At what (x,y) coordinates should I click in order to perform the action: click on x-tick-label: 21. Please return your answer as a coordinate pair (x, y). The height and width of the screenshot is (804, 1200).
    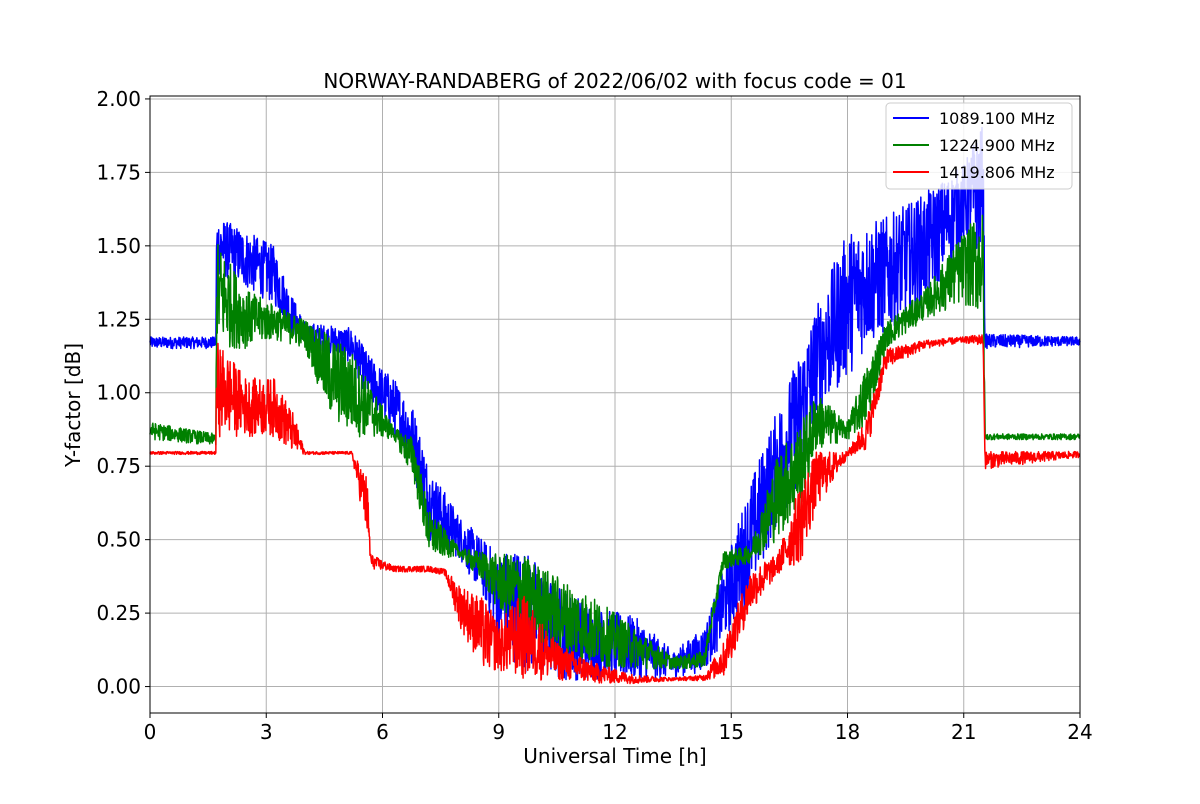
    Looking at the image, I should click on (963, 732).